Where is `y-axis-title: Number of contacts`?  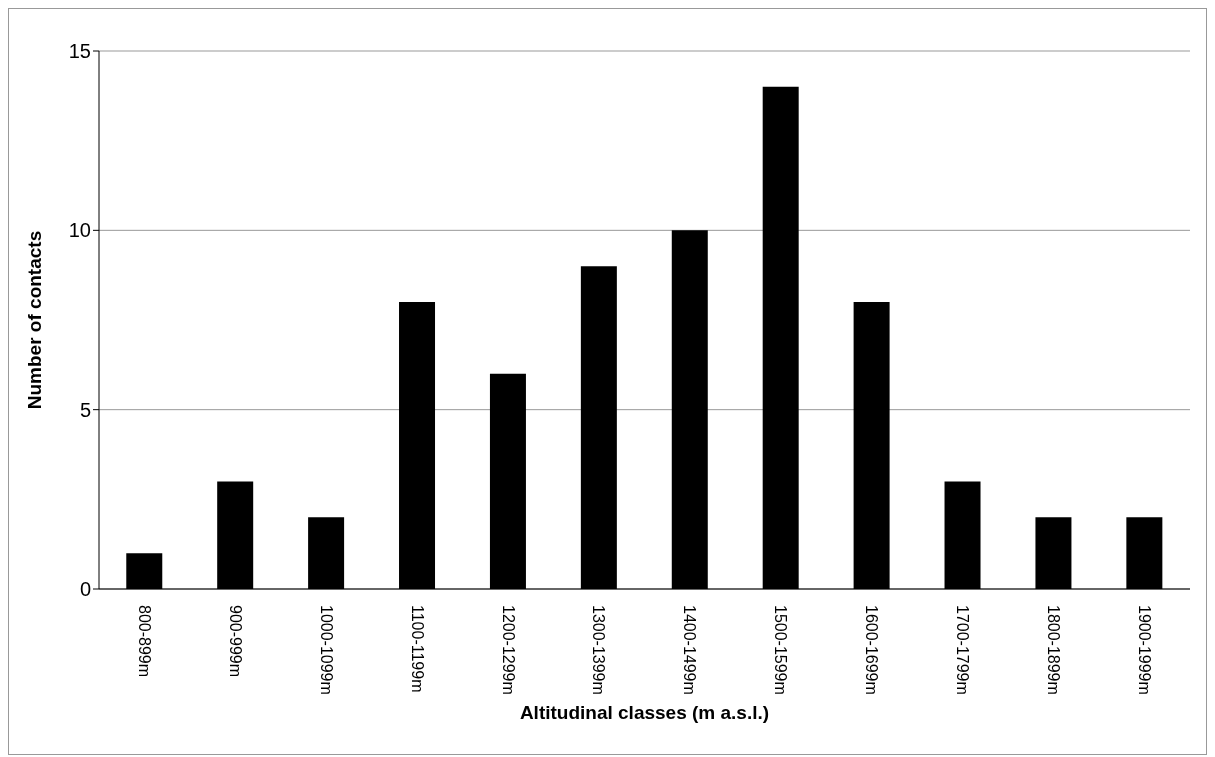 y-axis-title: Number of contacts is located at coordinates (34, 320).